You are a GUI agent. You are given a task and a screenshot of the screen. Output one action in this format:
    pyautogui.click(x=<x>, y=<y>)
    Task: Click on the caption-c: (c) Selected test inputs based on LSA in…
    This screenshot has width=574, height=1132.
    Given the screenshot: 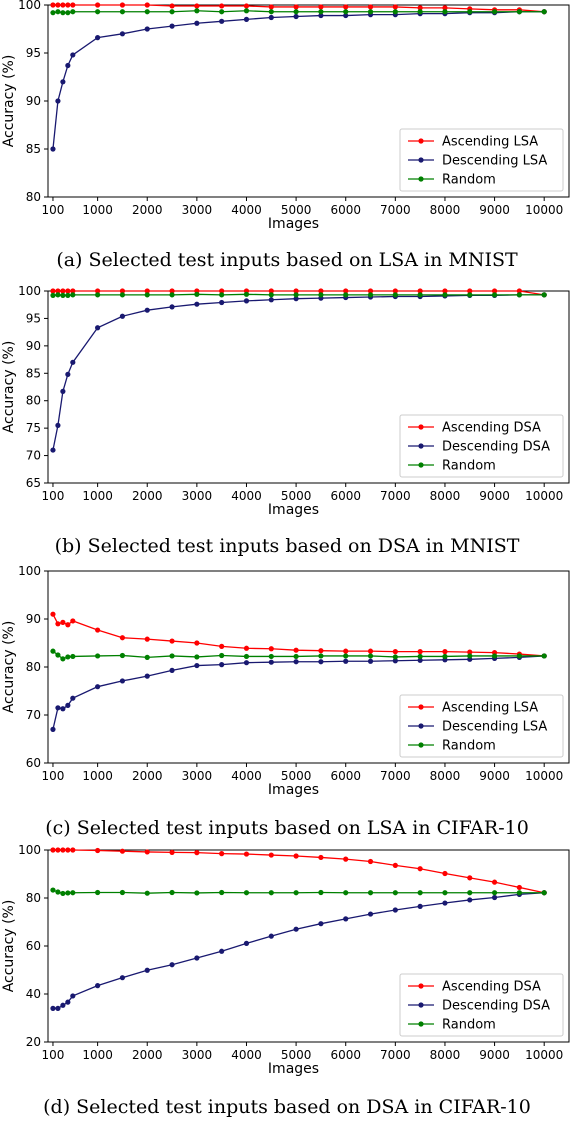 What is the action you would take?
    pyautogui.click(x=287, y=828)
    